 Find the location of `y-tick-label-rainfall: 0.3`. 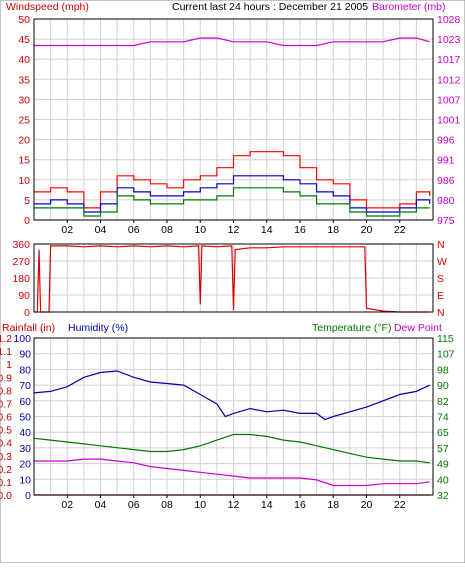

y-tick-label-rainfall: 0.3 is located at coordinates (6, 457).